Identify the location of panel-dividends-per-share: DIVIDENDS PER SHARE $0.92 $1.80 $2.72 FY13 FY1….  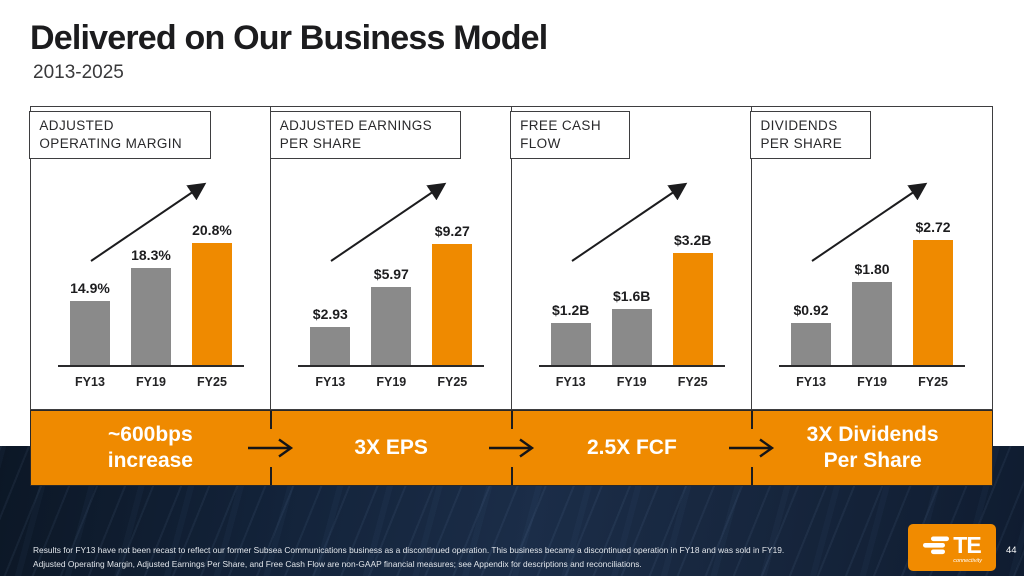
(872, 258).